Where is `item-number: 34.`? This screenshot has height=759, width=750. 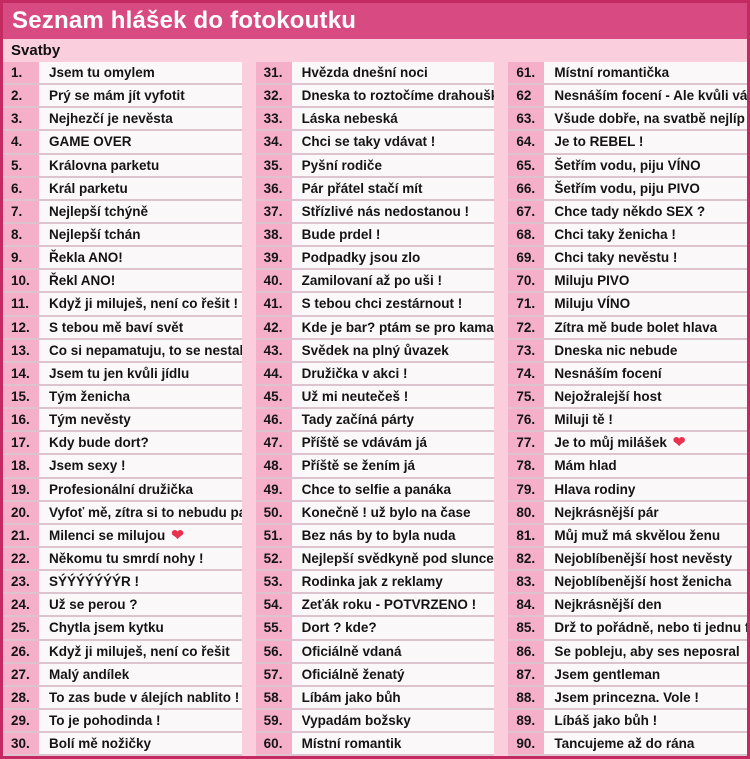
item-number: 34. is located at coordinates (273, 142).